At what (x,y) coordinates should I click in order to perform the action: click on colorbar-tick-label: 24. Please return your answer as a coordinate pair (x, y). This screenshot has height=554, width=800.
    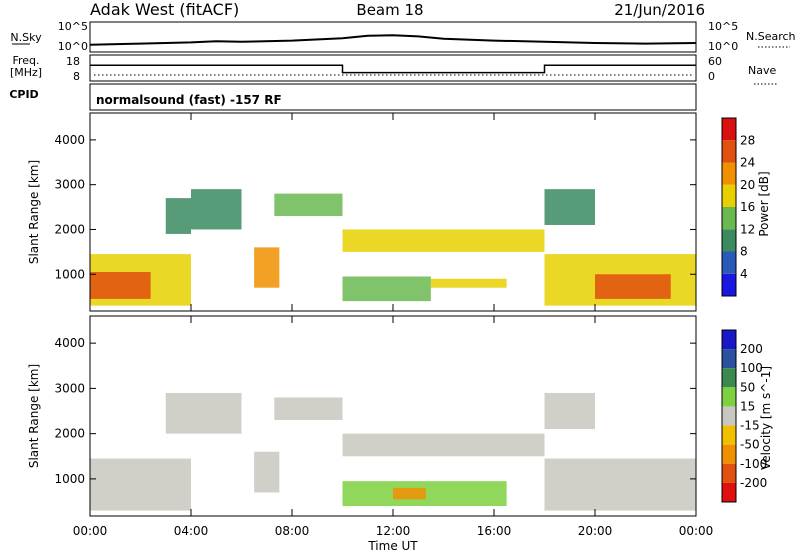
    Looking at the image, I should click on (747, 163).